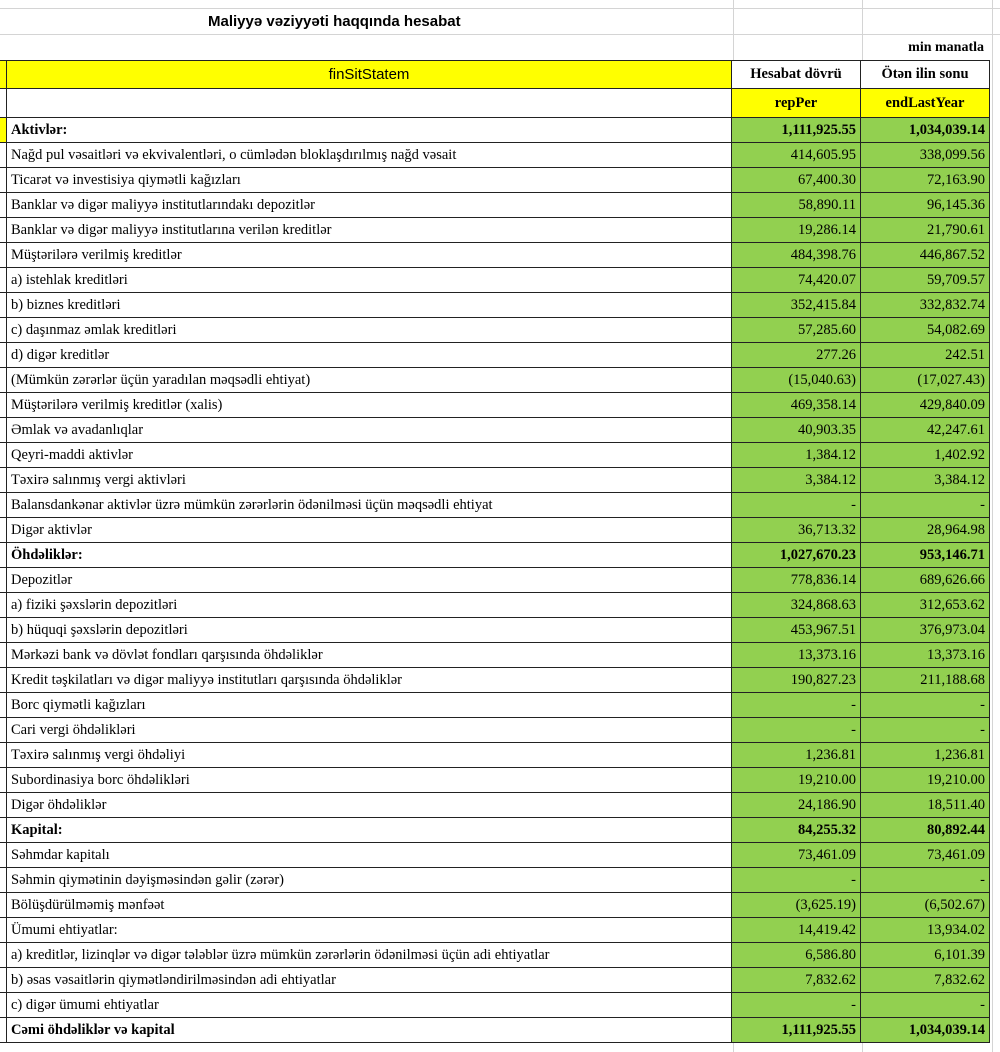 The width and height of the screenshot is (1000, 1052). Describe the element at coordinates (925, 805) in the screenshot. I see `end-last-year-value: 18,511.40` at that location.